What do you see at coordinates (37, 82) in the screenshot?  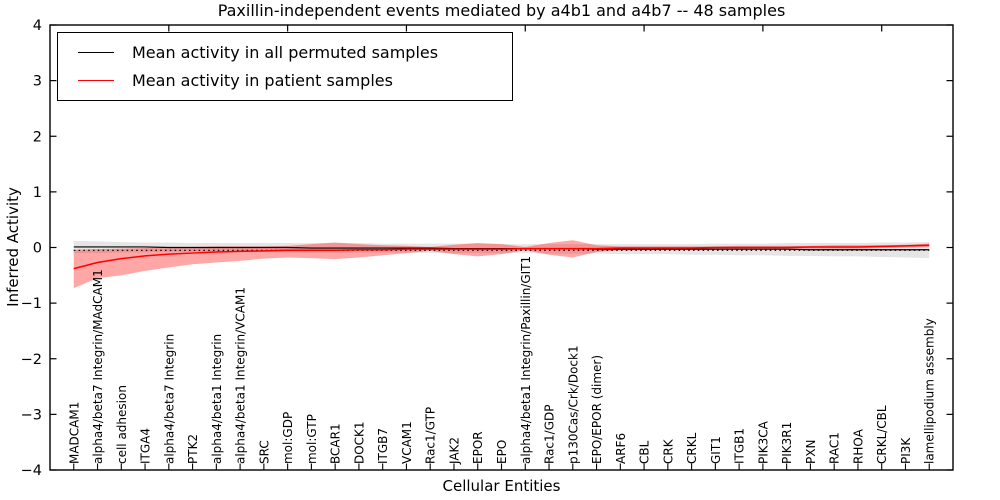 I see `y-tick-label: 3` at bounding box center [37, 82].